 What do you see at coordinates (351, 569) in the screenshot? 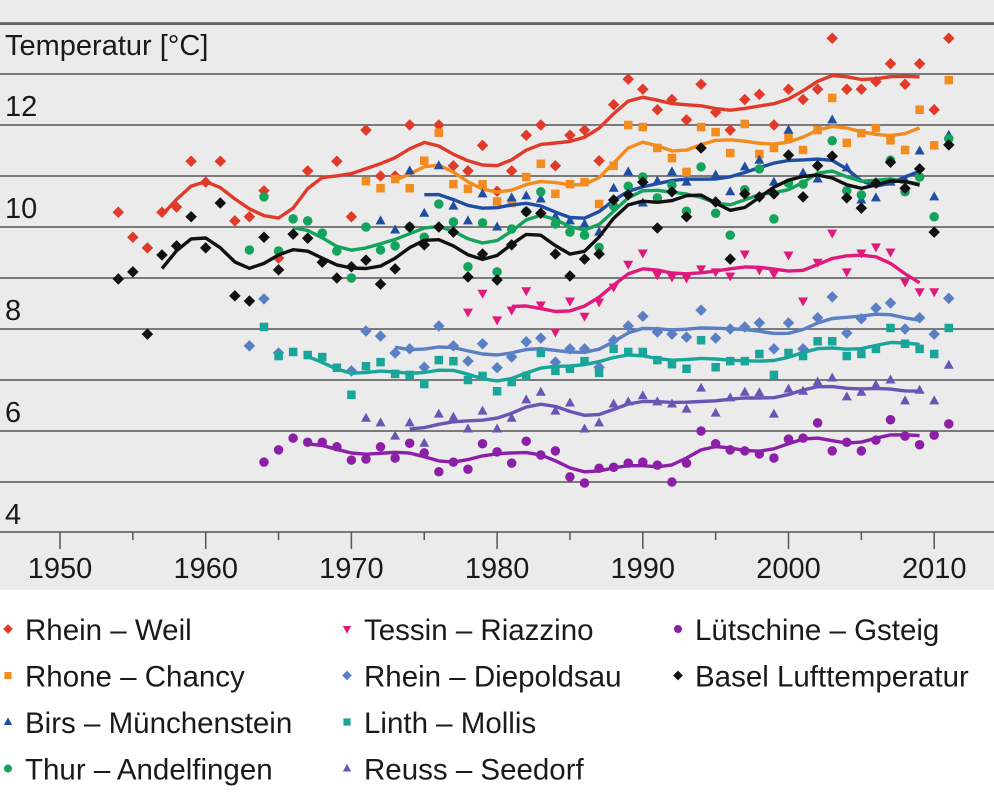
I see `x-tick-label: 1970` at bounding box center [351, 569].